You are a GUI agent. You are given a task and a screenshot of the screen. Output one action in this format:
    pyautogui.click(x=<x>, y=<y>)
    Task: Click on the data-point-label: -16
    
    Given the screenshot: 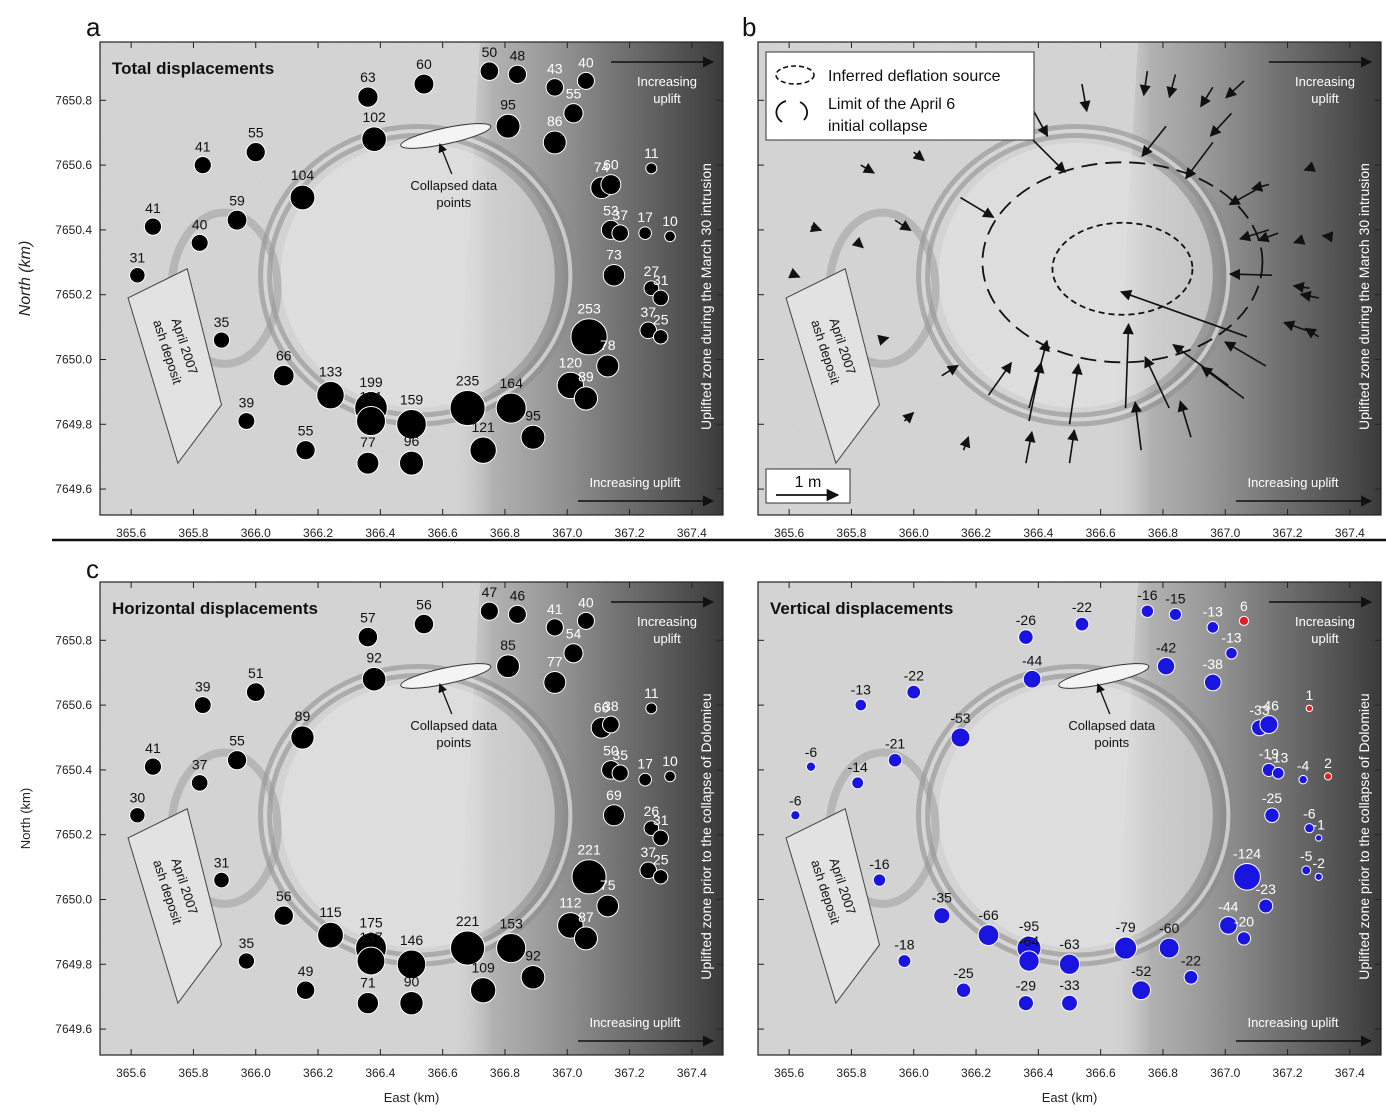 What is the action you would take?
    pyautogui.click(x=879, y=864)
    